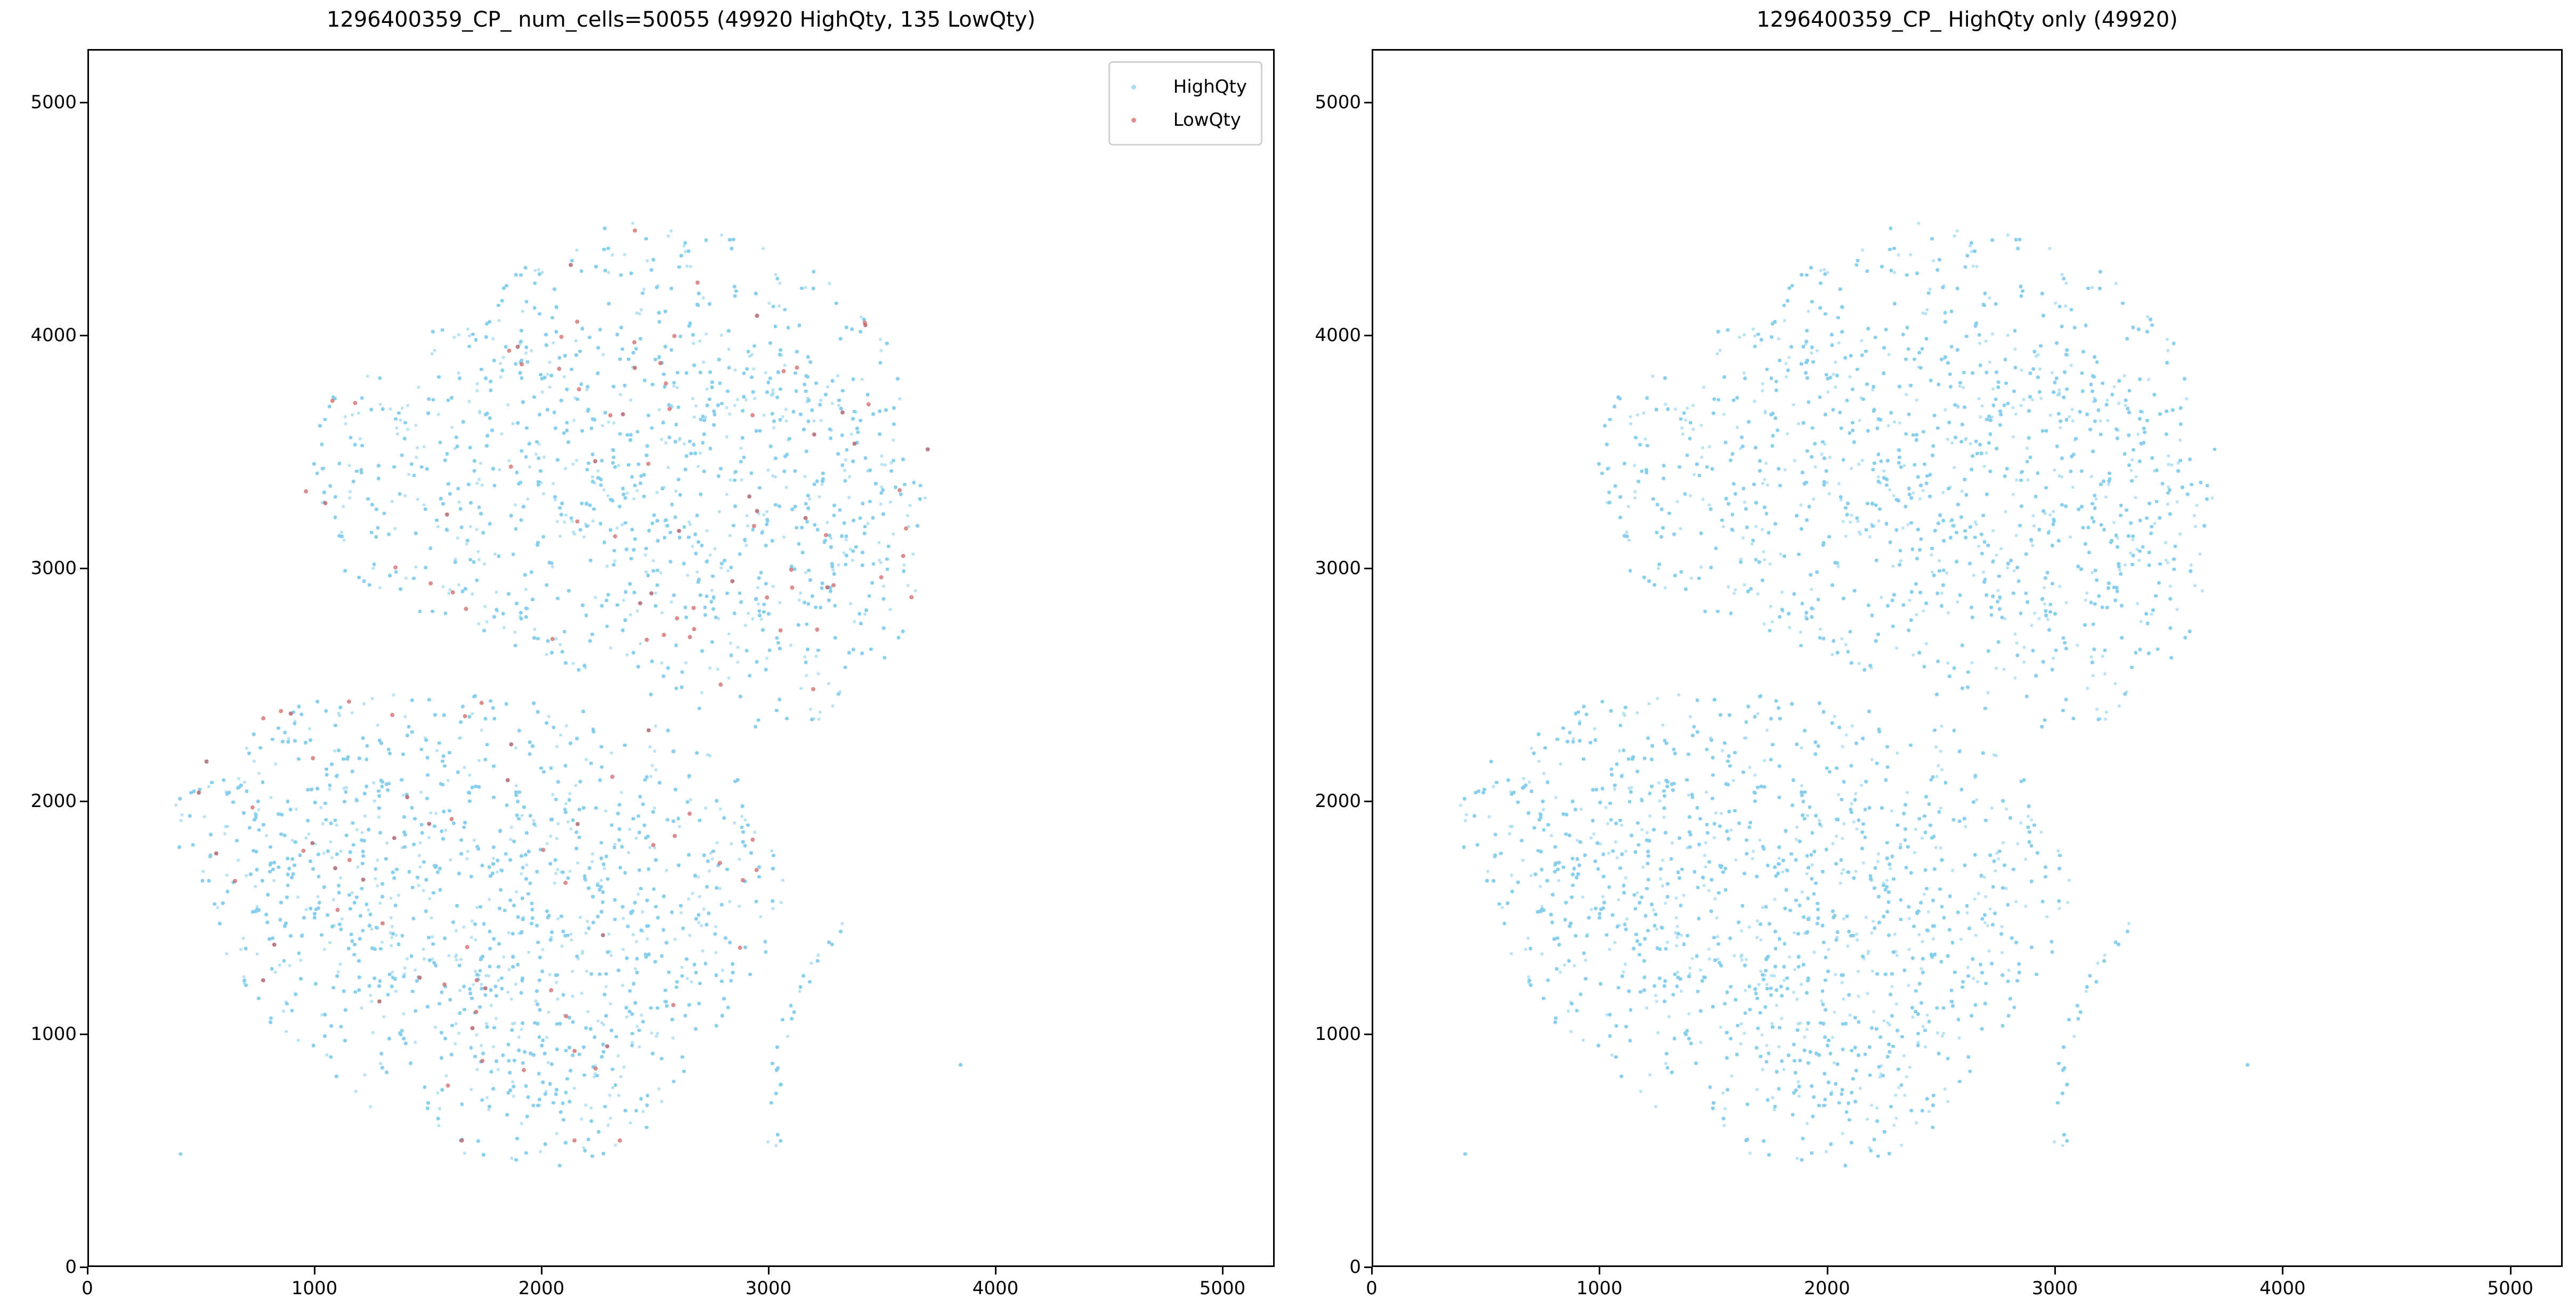  What do you see at coordinates (1207, 120) in the screenshot?
I see `legend-label: LowQty` at bounding box center [1207, 120].